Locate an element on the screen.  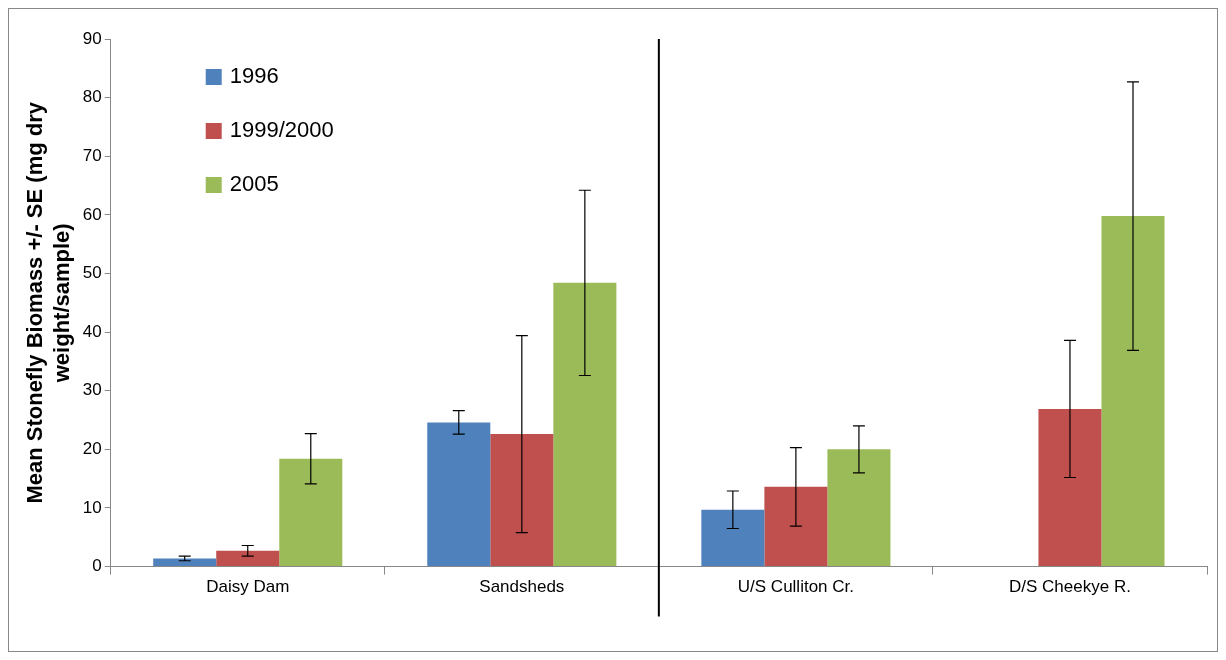
x-tick-label: Sandsheds is located at coordinates (522, 587).